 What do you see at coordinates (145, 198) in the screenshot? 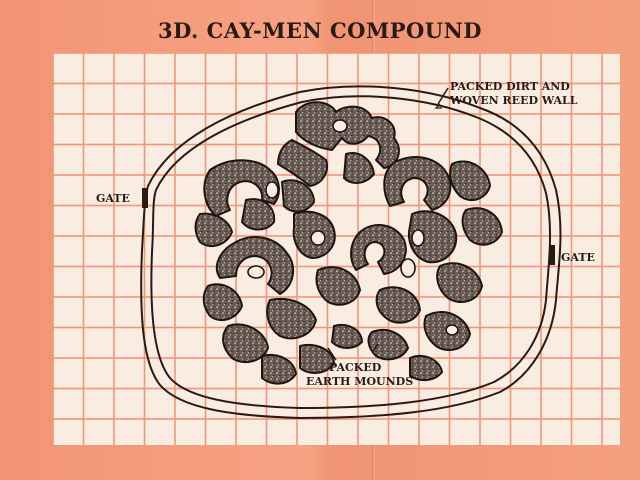
I see `gate-left-marker` at bounding box center [145, 198].